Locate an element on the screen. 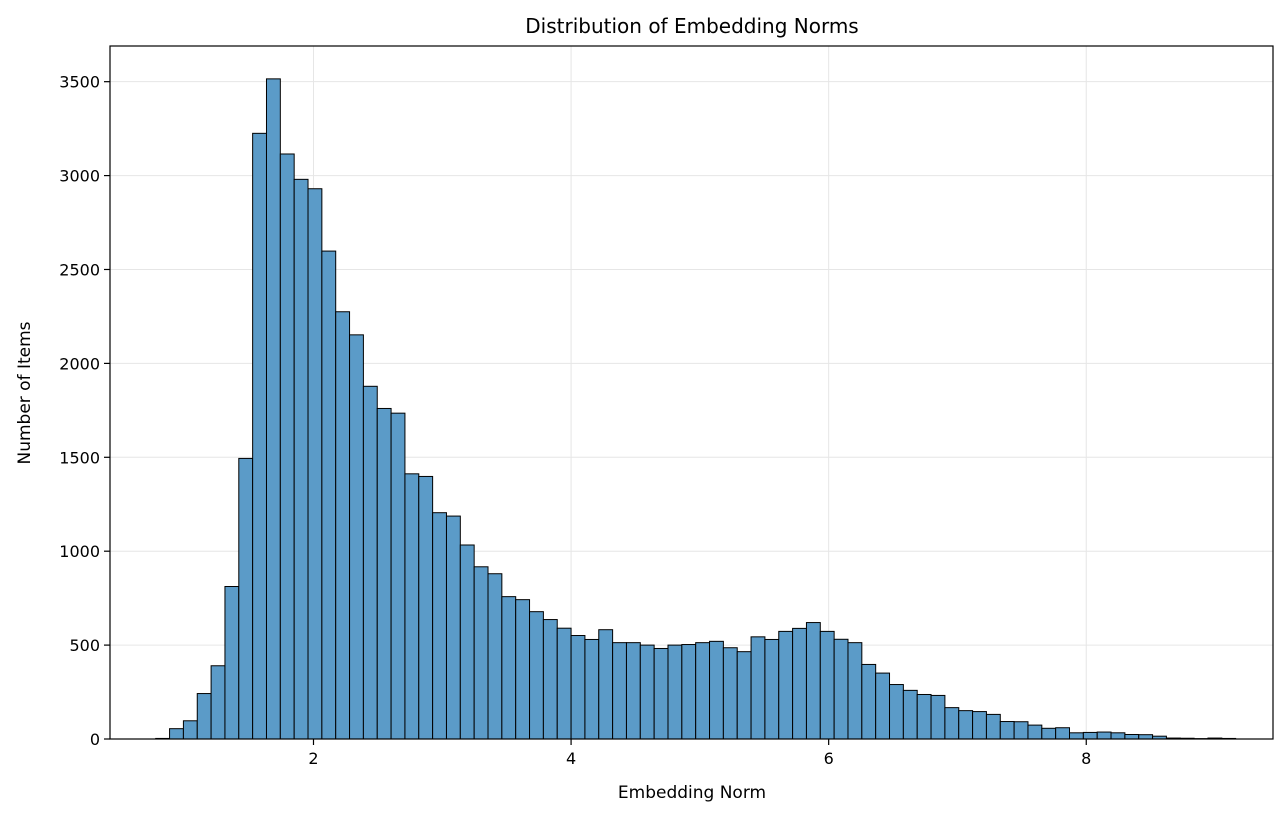  x-tick-label: 2 is located at coordinates (313, 758).